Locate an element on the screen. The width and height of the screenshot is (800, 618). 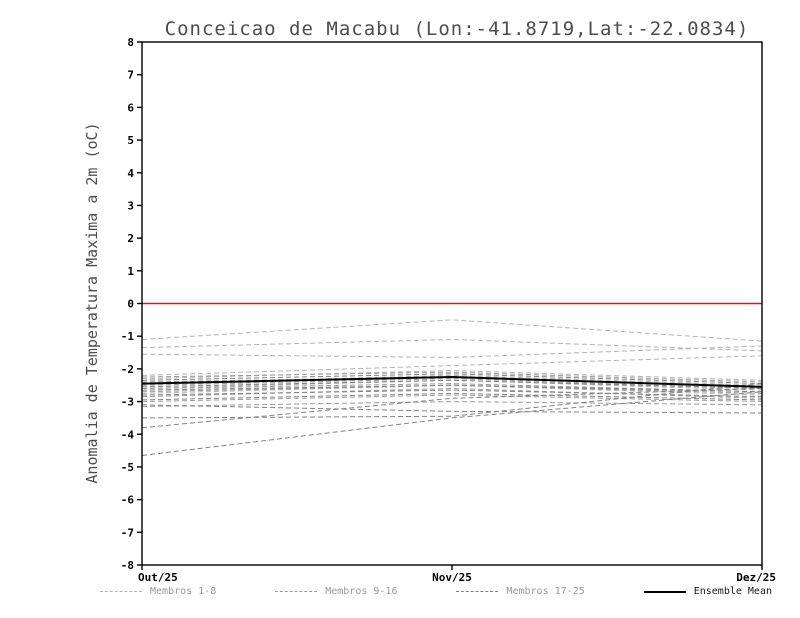
solid-line-icon is located at coordinates (664, 591).